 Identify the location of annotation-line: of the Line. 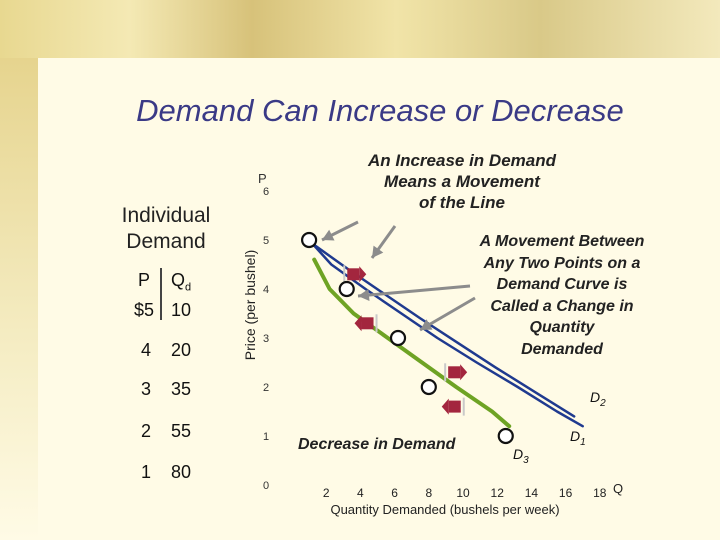
(462, 202).